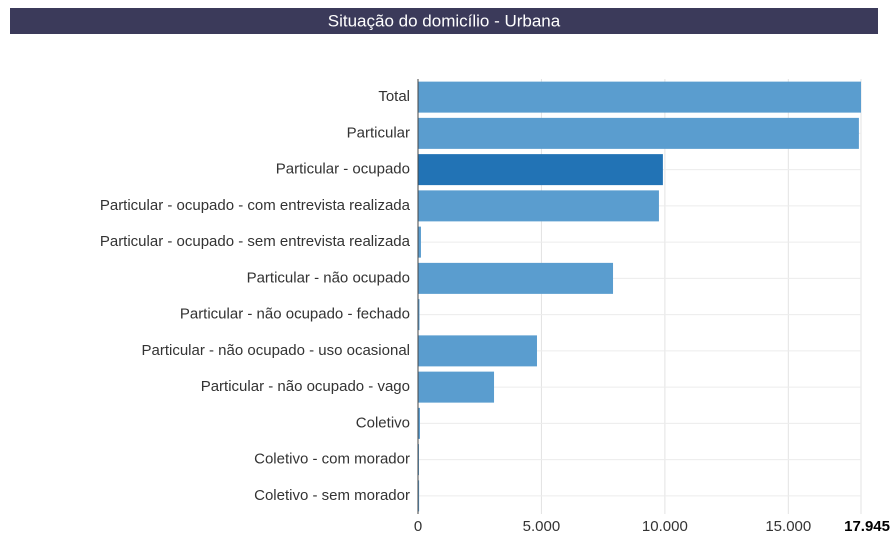 The width and height of the screenshot is (893, 540). What do you see at coordinates (295, 314) in the screenshot?
I see `y-tick-label: Particular - não ocupado - fechado` at bounding box center [295, 314].